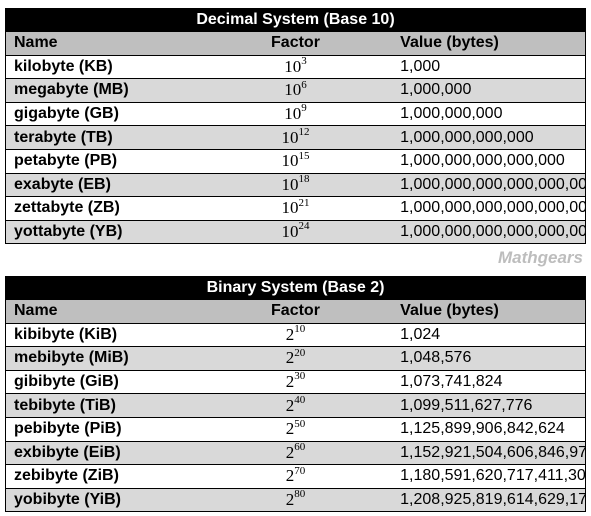 The width and height of the screenshot is (591, 516). Describe the element at coordinates (489, 476) in the screenshot. I see `unit-value-bytes: 1,180,591,620,717,411,303,424` at that location.